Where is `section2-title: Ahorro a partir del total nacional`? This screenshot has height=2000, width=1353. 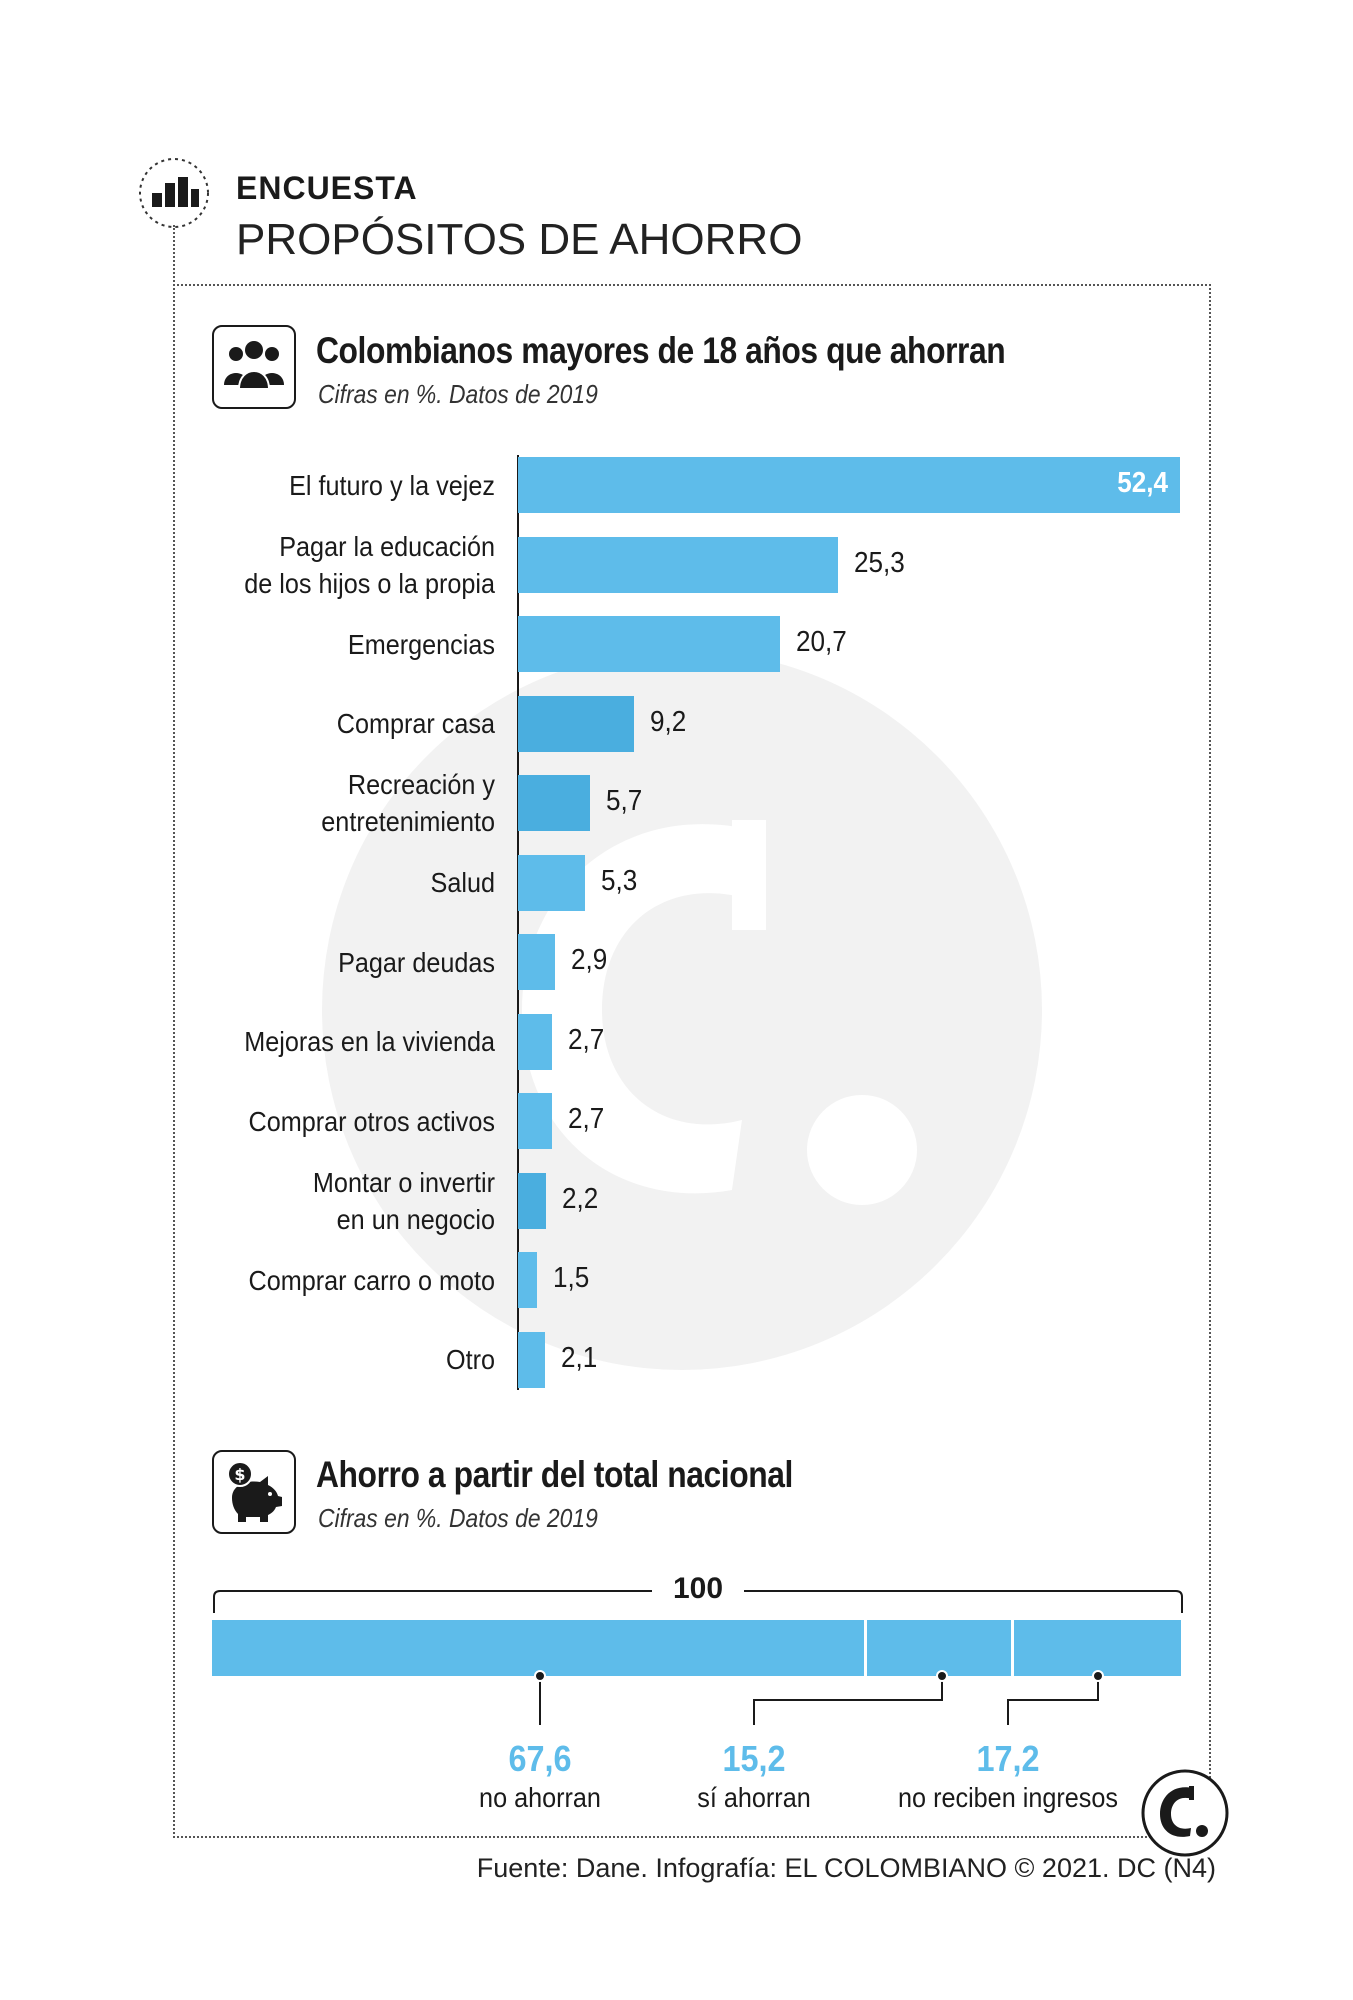
section2-title: Ahorro a partir del total nacional is located at coordinates (554, 1474).